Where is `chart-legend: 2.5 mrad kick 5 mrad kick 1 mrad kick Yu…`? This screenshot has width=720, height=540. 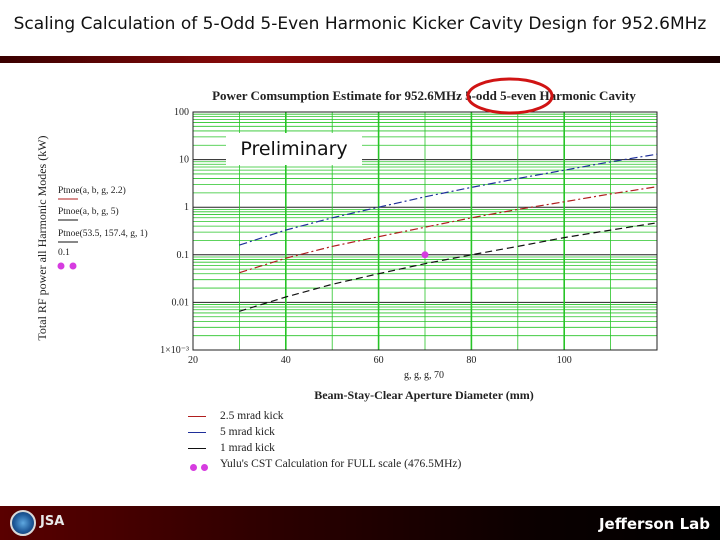 chart-legend: 2.5 mrad kick 5 mrad kick 1 mrad kick Yu… is located at coordinates (348, 440).